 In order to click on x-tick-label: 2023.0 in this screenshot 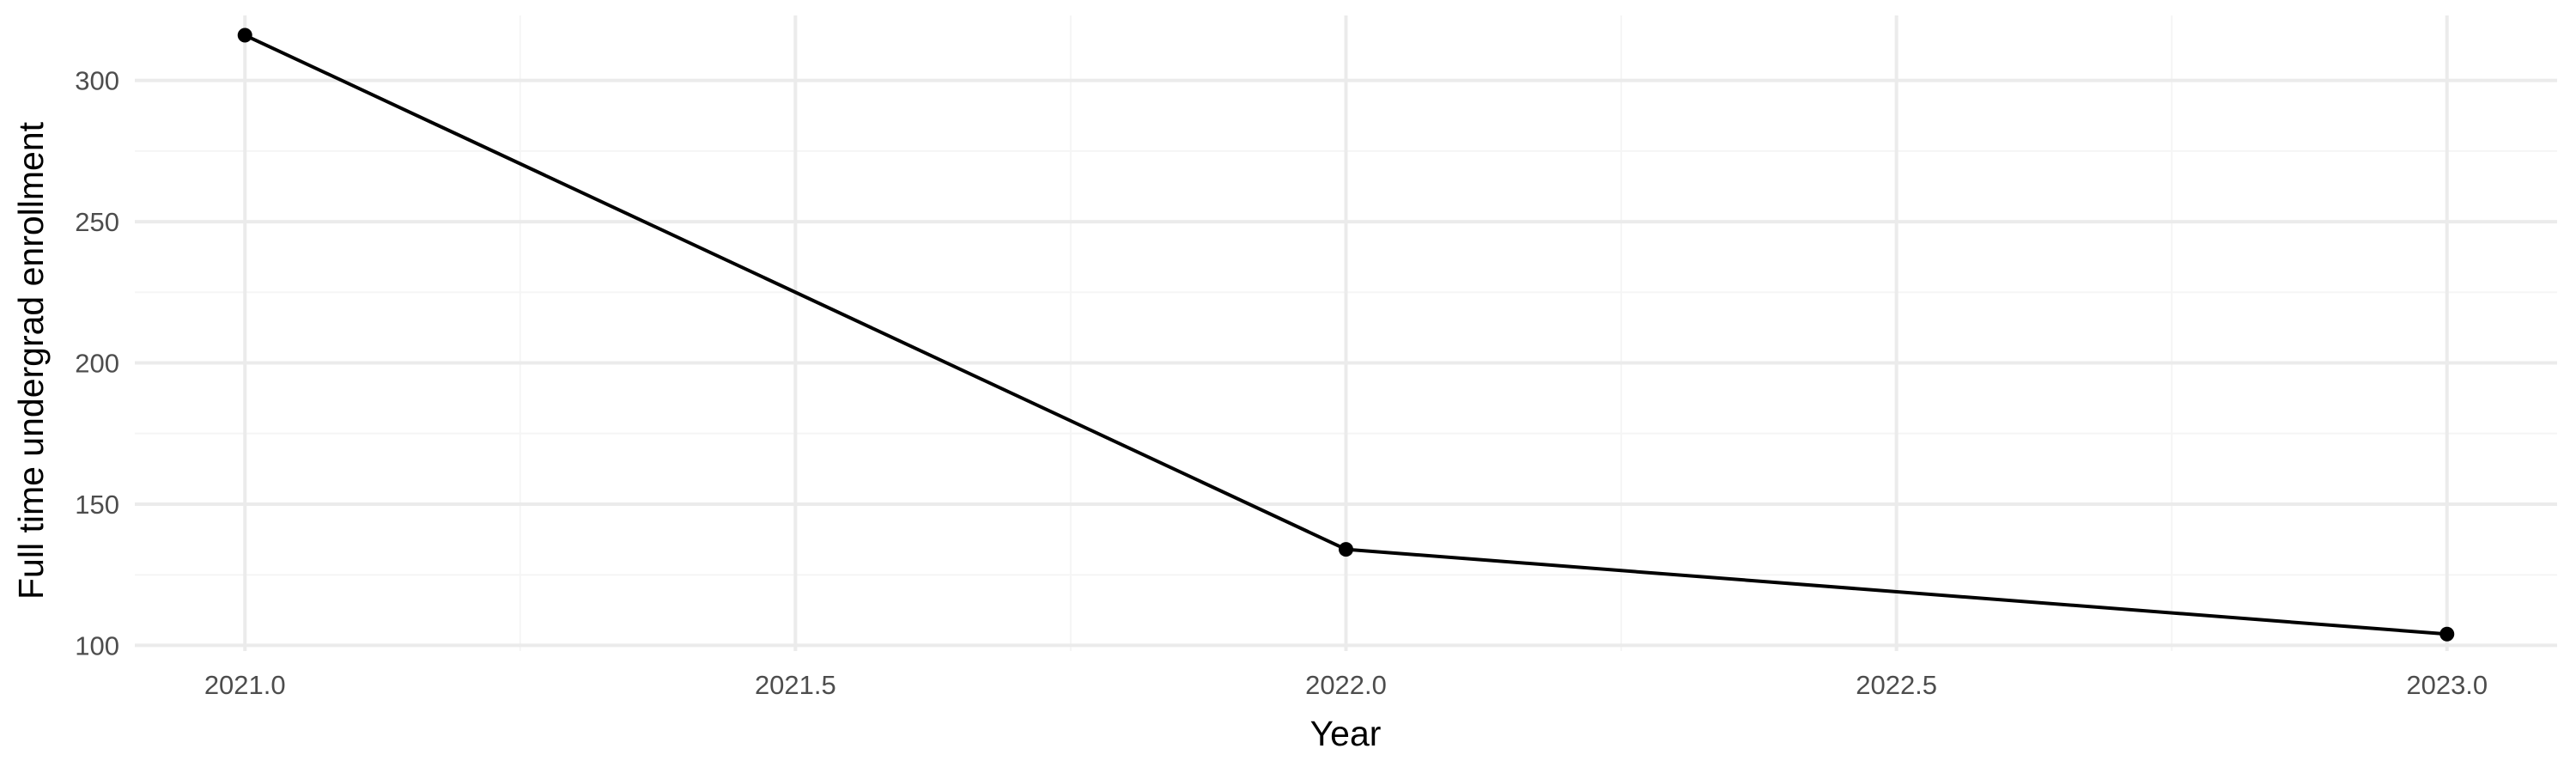, I will do `click(2447, 685)`.